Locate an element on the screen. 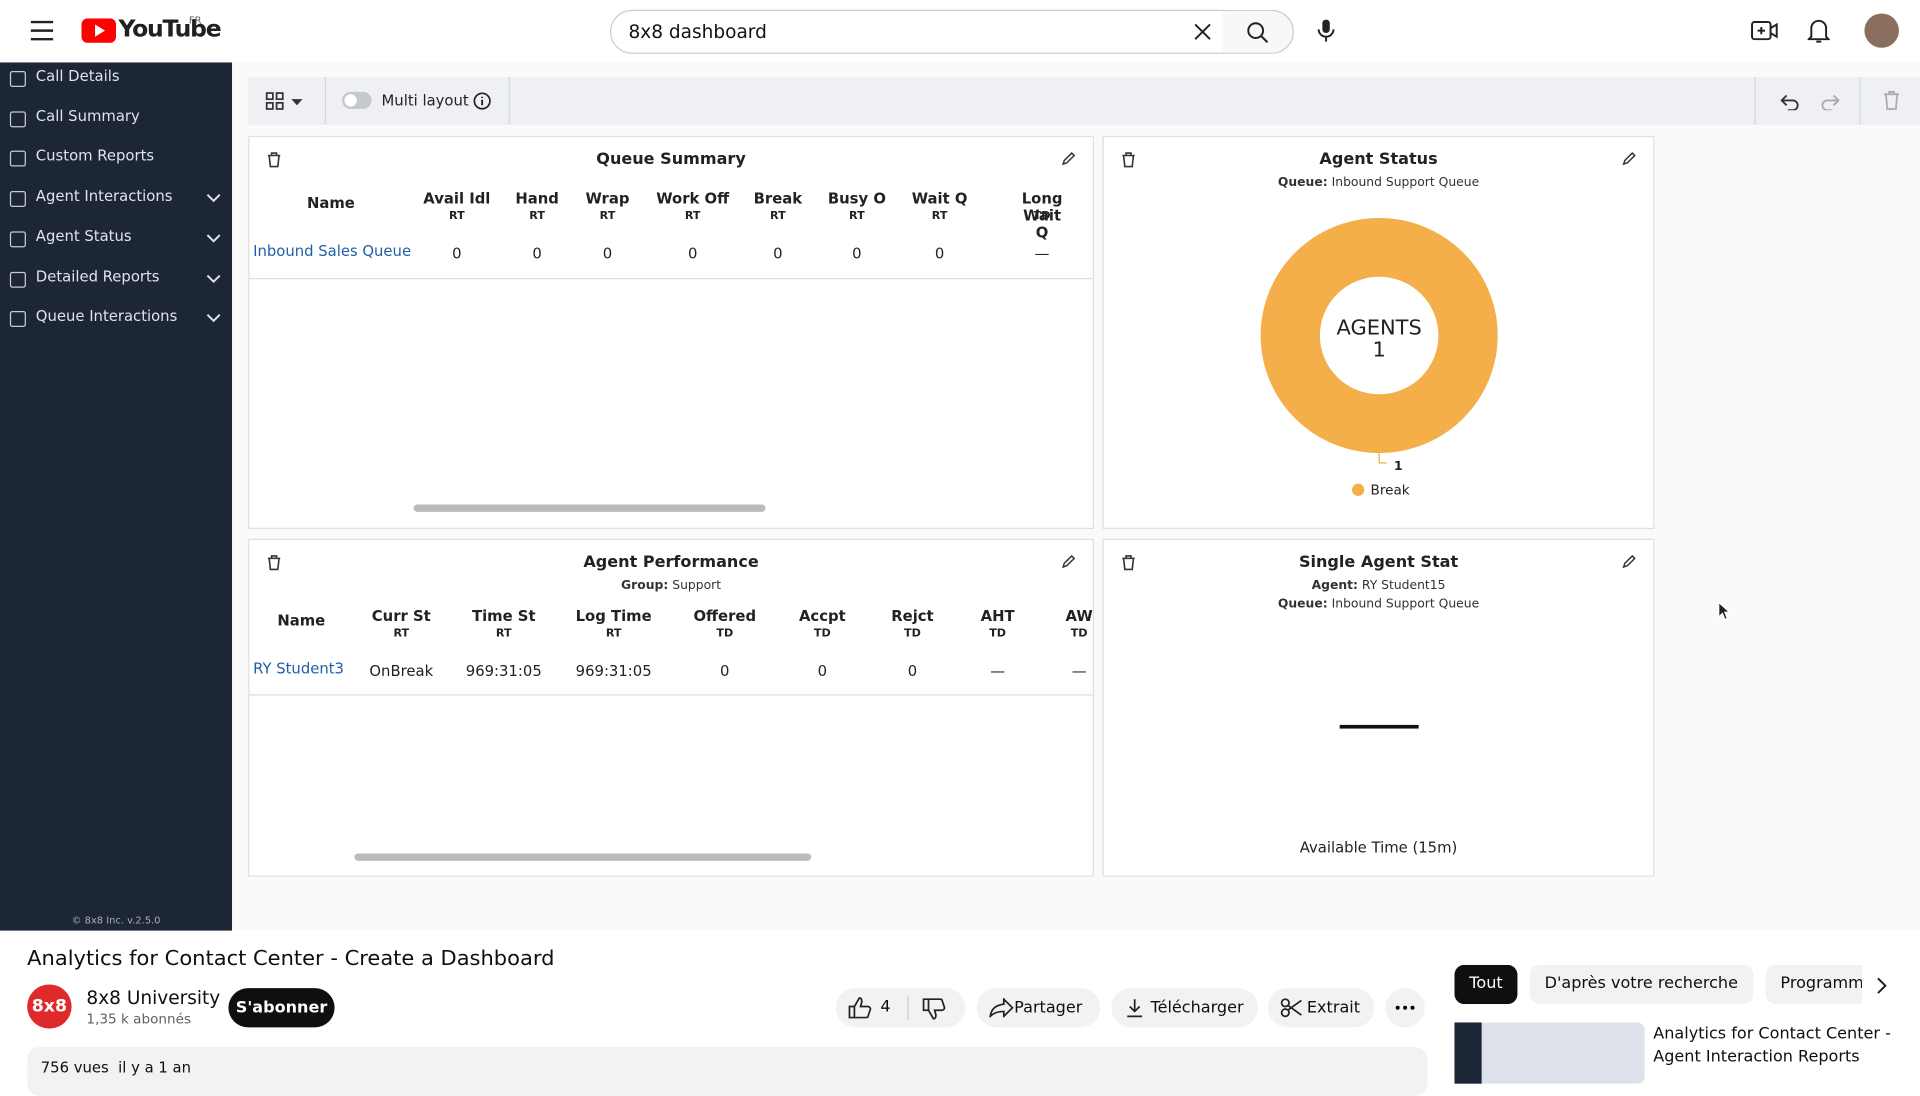 The height and width of the screenshot is (1096, 1920). create-icon is located at coordinates (1764, 31).